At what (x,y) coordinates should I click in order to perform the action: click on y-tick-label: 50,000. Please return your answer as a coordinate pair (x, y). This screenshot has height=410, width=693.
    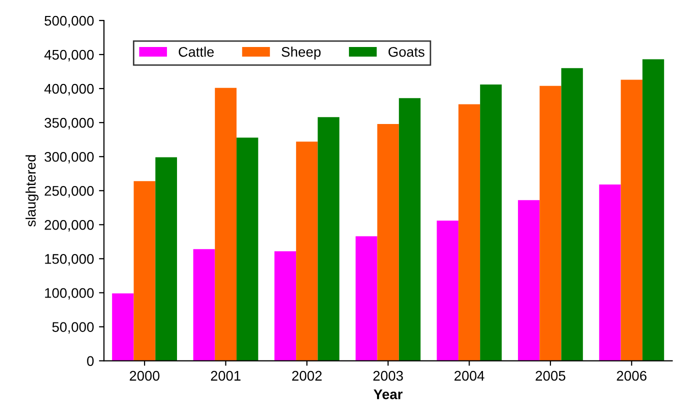
    Looking at the image, I should click on (73, 328).